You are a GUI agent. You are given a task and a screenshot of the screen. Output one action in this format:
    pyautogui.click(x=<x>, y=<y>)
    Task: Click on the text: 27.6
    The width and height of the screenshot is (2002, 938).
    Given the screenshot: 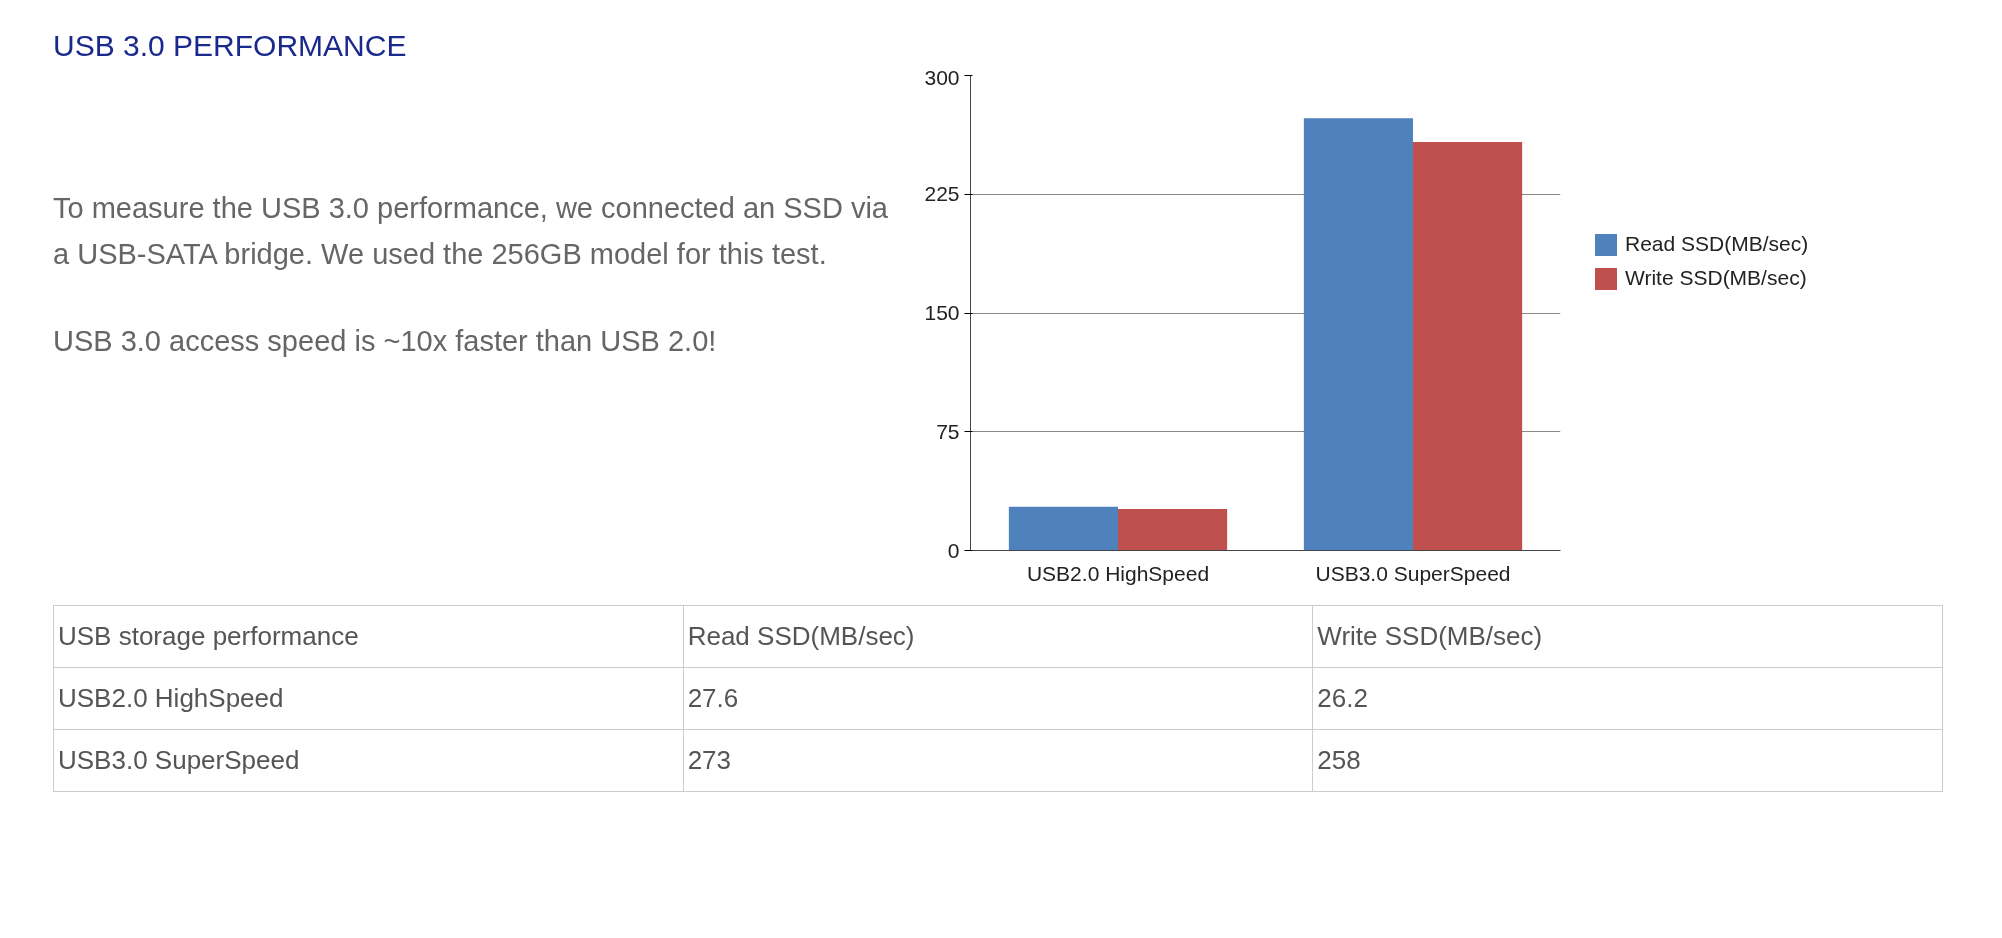 What is the action you would take?
    pyautogui.click(x=998, y=698)
    